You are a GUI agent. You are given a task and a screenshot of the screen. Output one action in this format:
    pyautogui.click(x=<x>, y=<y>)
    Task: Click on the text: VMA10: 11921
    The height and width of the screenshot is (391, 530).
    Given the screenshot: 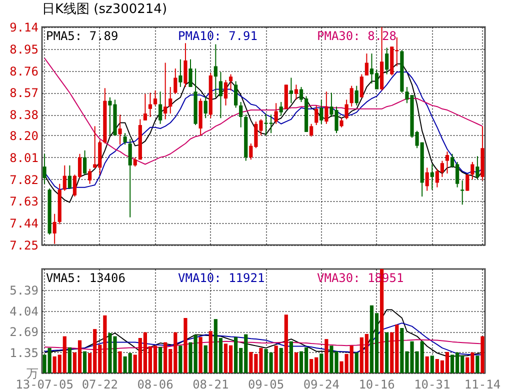 What is the action you would take?
    pyautogui.click(x=221, y=278)
    